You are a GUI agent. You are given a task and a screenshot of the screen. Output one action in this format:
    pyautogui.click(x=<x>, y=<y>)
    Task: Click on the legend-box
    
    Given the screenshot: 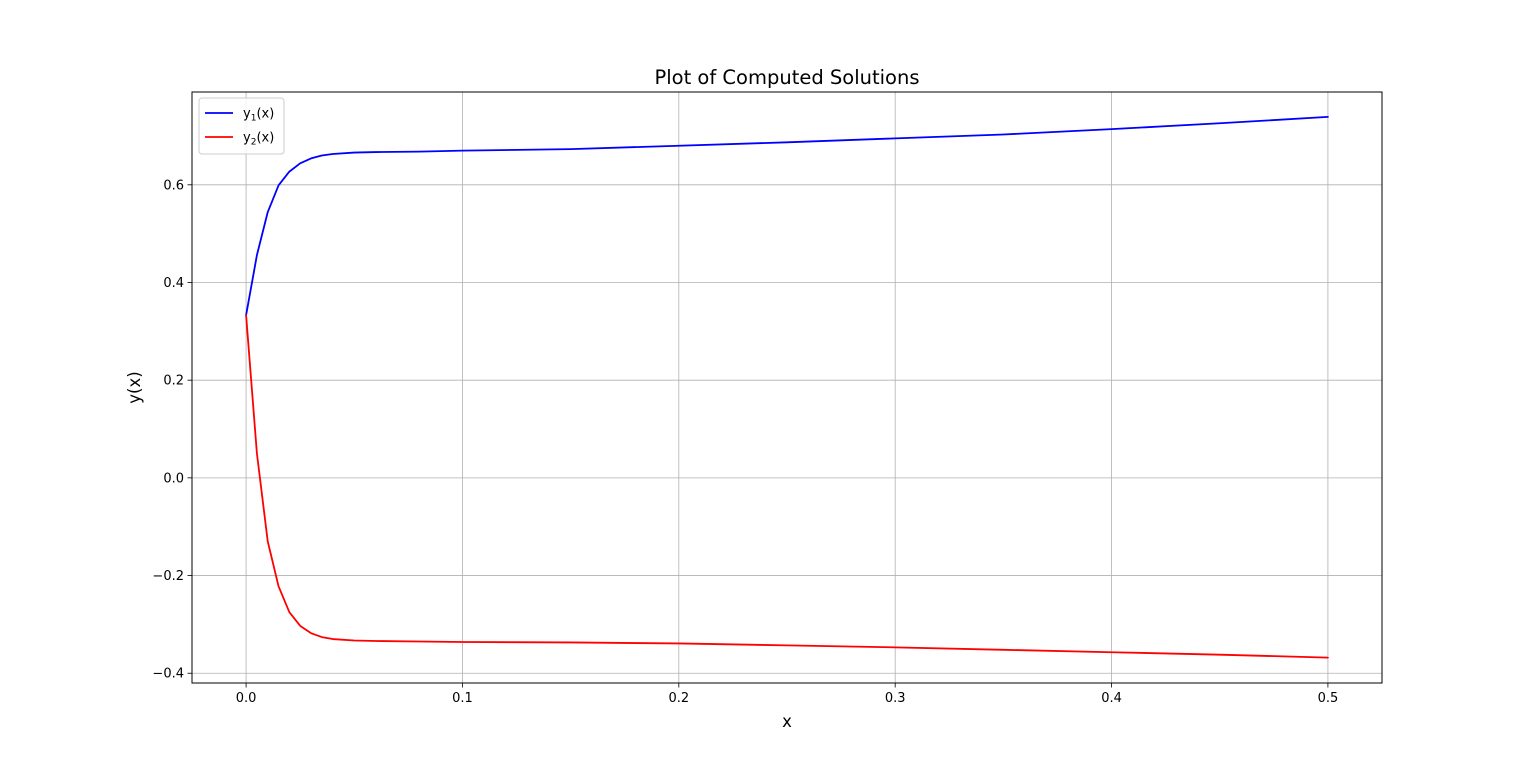 What is the action you would take?
    pyautogui.click(x=241, y=126)
    